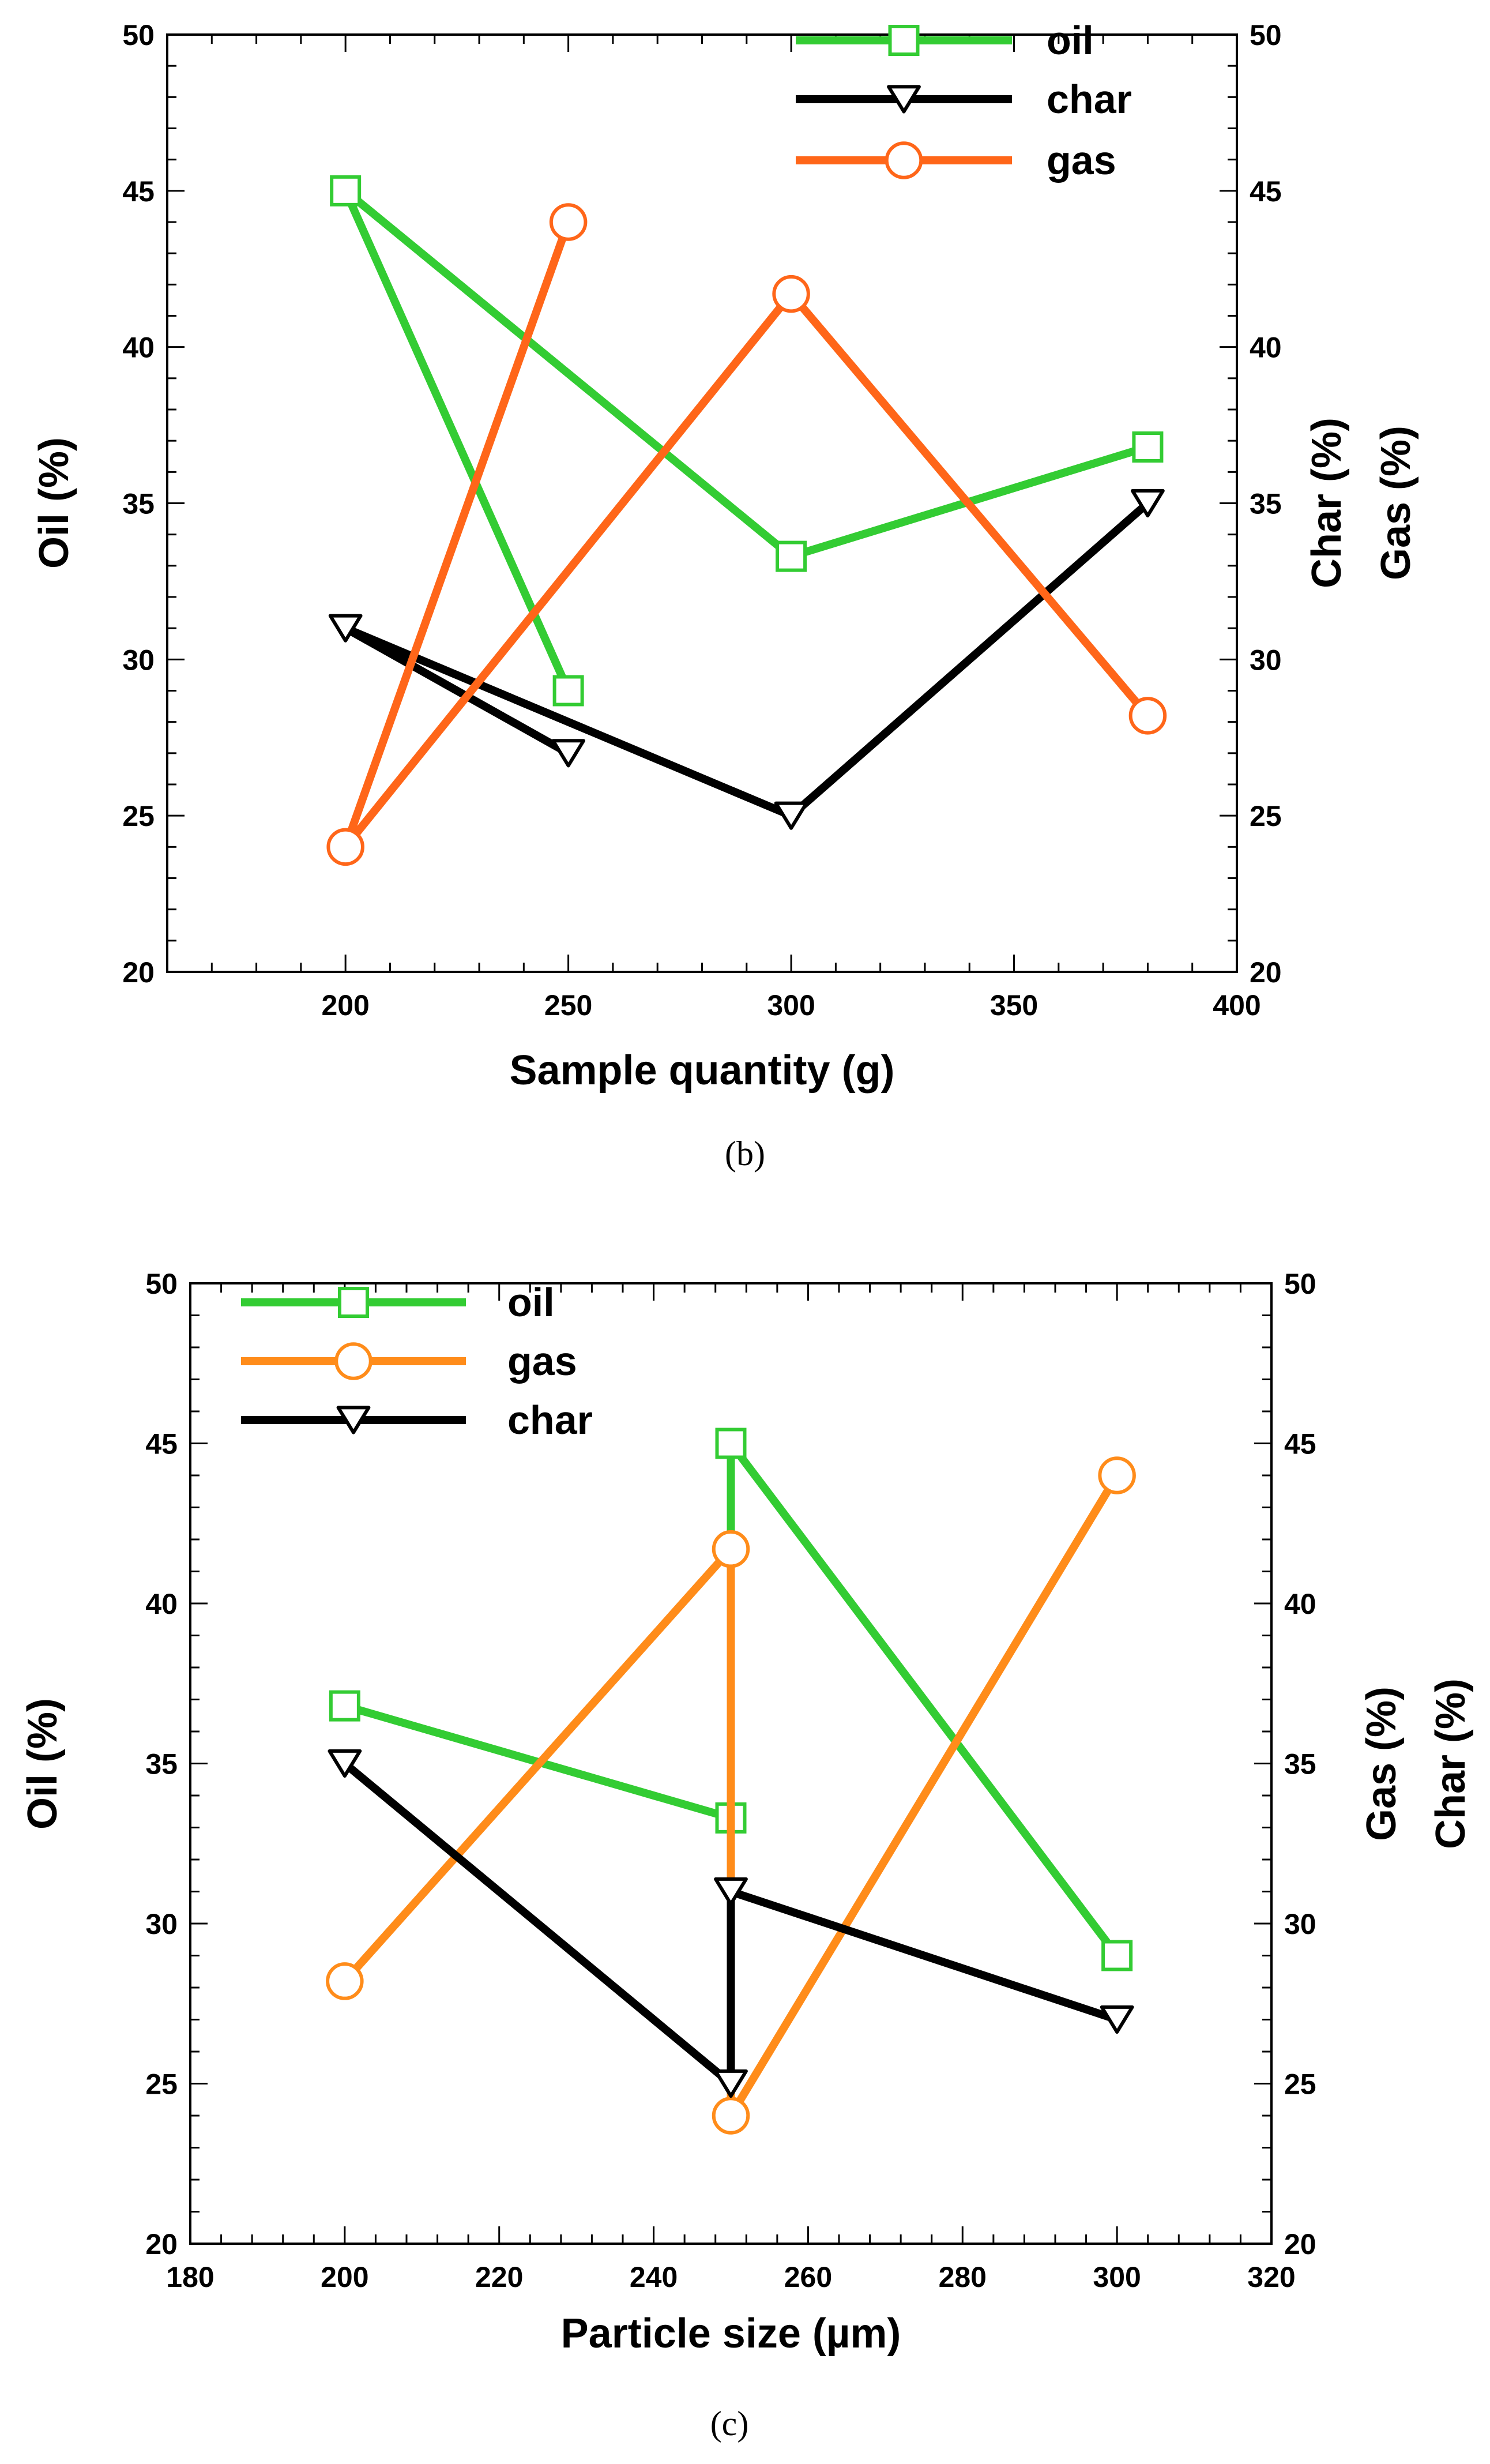  Describe the element at coordinates (1271, 2277) in the screenshot. I see `x-tick-label: 320` at that location.